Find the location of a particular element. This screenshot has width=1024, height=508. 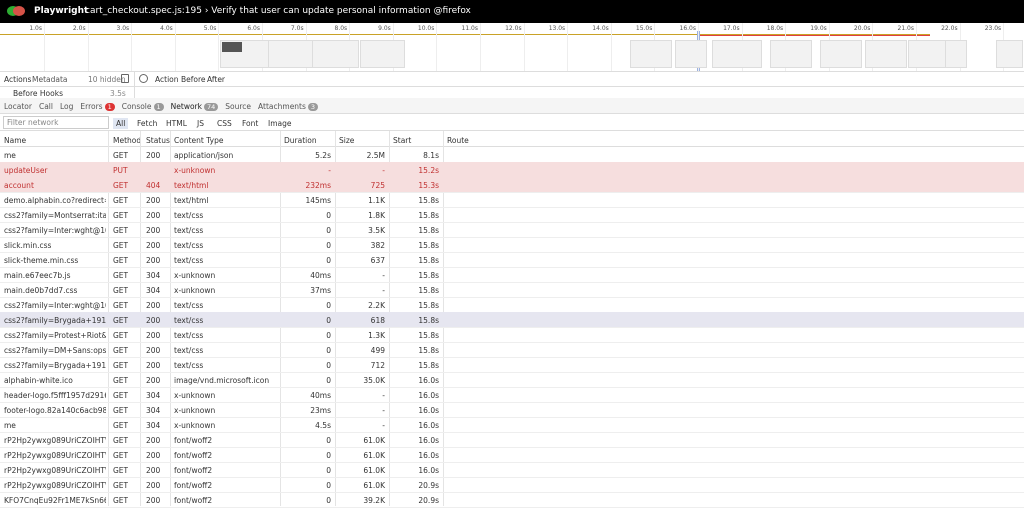

hook-name: Before Hooks is located at coordinates (38, 93).